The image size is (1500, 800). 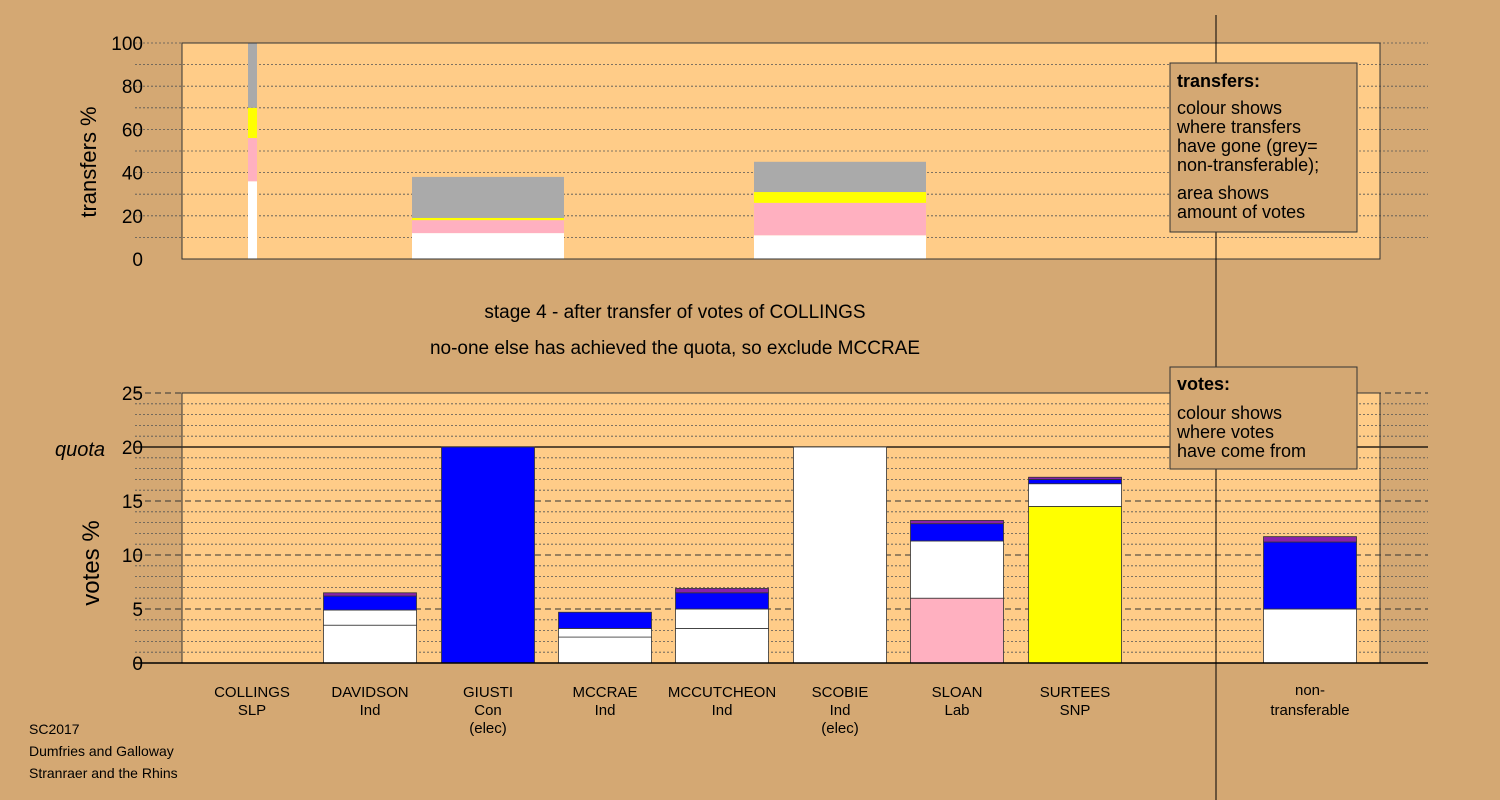 I want to click on votes-y-tick-label: 15, so click(x=132, y=502).